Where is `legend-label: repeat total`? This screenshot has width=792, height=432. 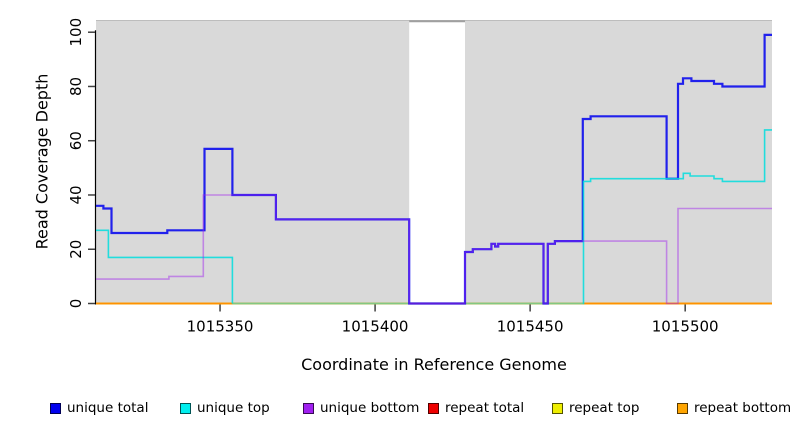 legend-label: repeat total is located at coordinates (485, 408).